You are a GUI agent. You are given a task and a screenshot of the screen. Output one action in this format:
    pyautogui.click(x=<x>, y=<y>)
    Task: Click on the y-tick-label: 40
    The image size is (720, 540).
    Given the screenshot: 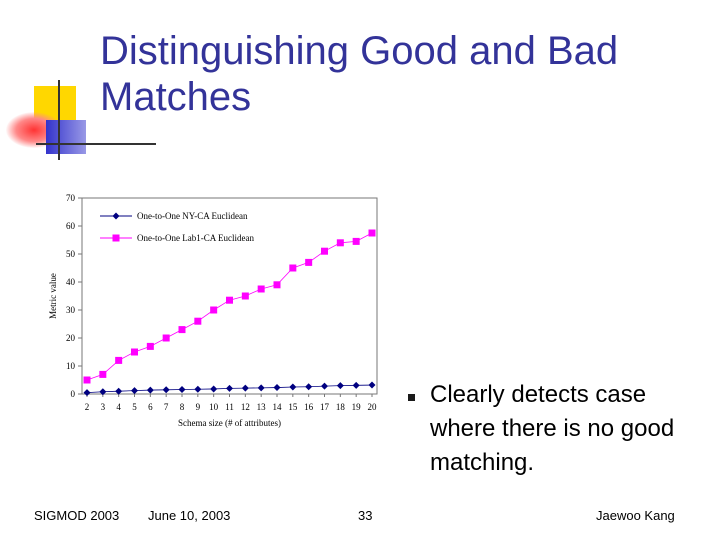 What is the action you would take?
    pyautogui.click(x=71, y=282)
    